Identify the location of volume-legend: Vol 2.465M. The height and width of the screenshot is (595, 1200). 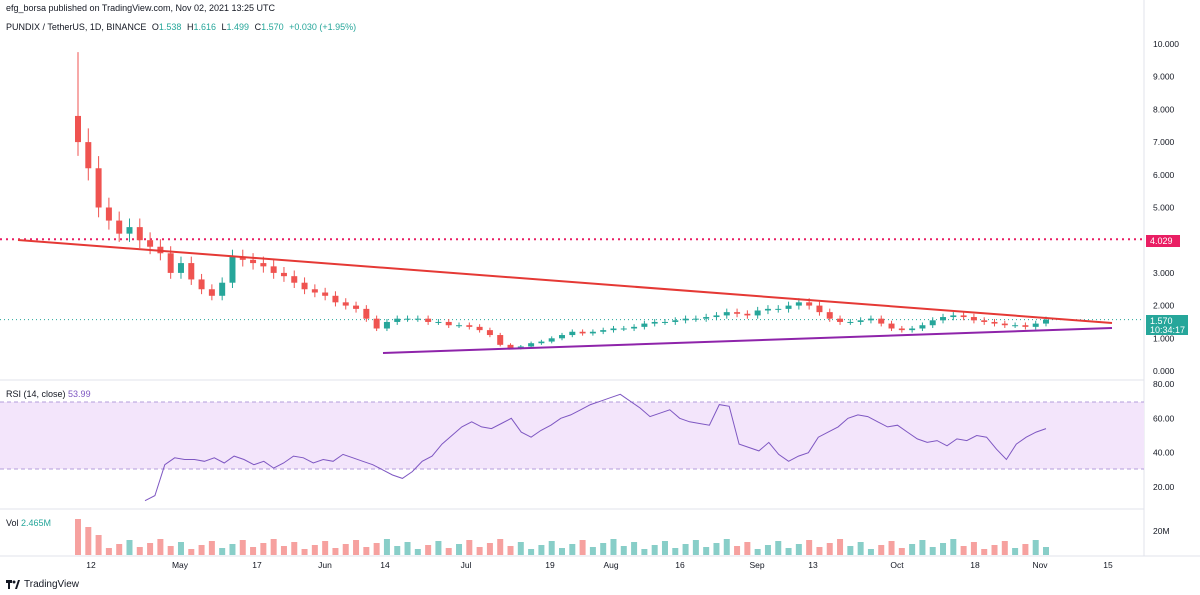
(28, 523).